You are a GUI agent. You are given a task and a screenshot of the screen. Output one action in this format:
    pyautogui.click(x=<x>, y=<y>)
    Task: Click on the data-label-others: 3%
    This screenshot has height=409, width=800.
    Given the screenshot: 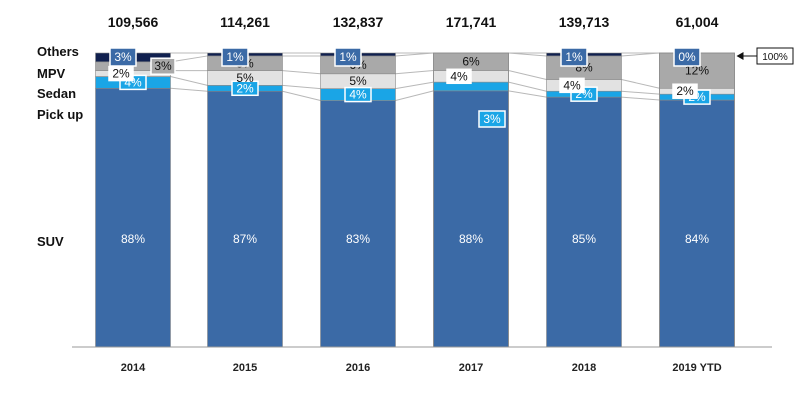 What is the action you would take?
    pyautogui.click(x=123, y=57)
    